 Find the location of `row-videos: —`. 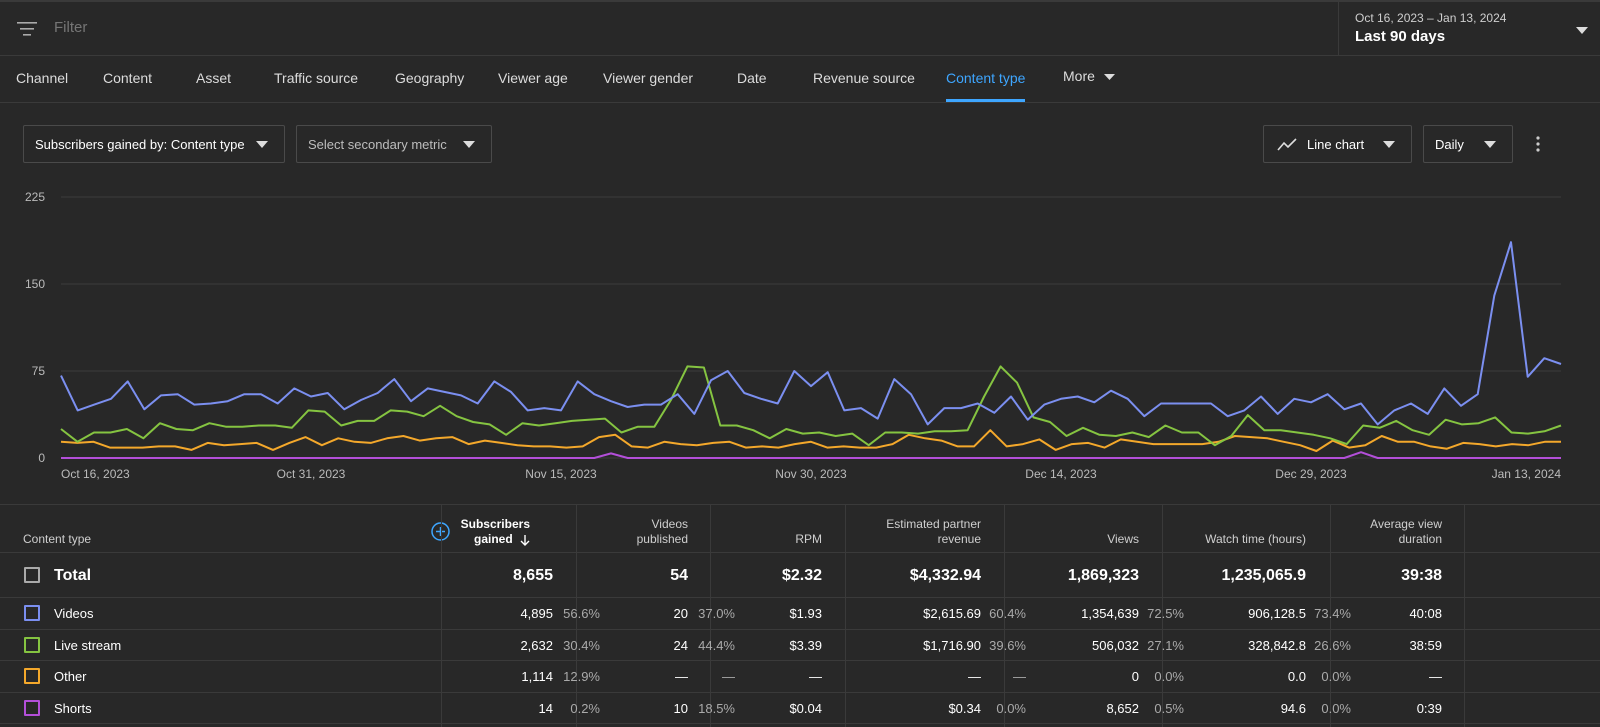

row-videos: — is located at coordinates (681, 676).